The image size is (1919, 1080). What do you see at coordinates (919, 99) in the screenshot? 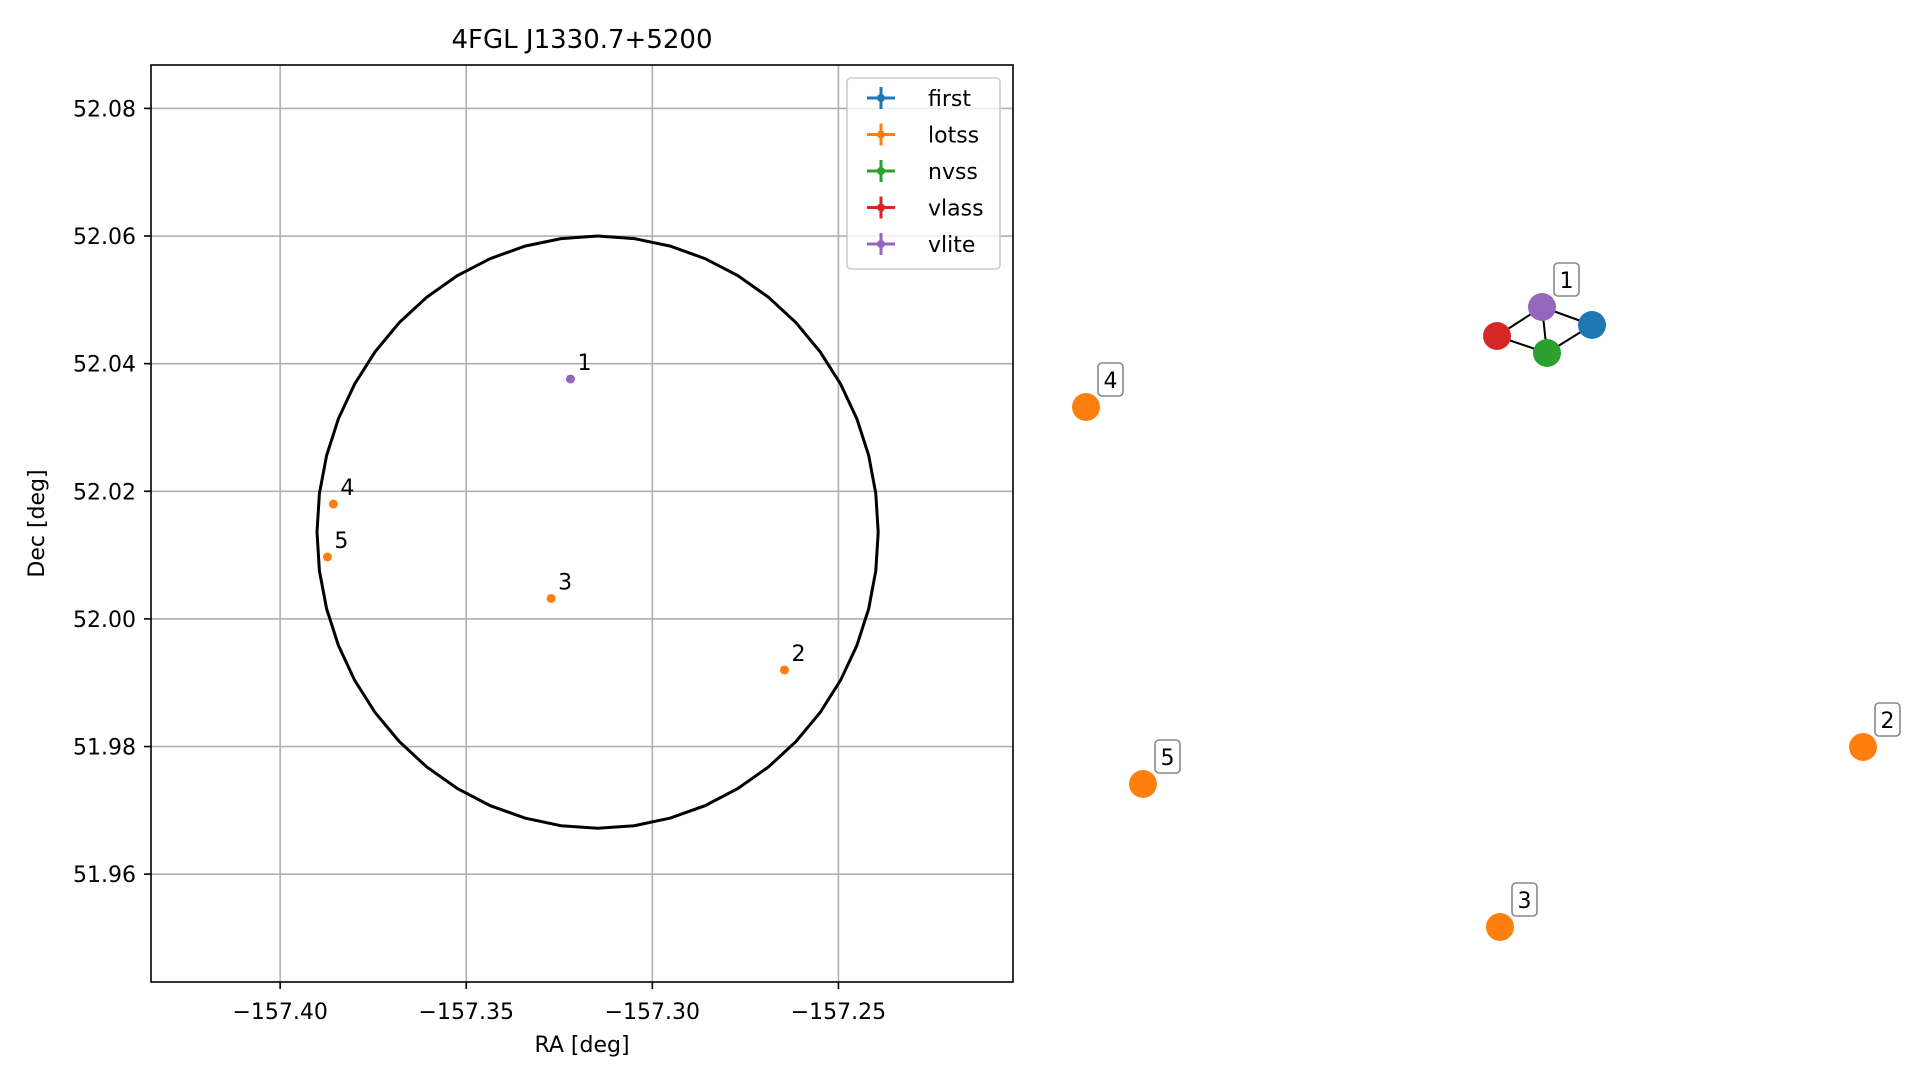
I see `legend-entry-first: first` at bounding box center [919, 99].